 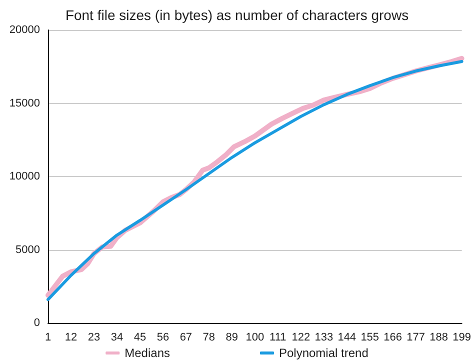 I want to click on x-tick-label: 23, so click(x=94, y=338).